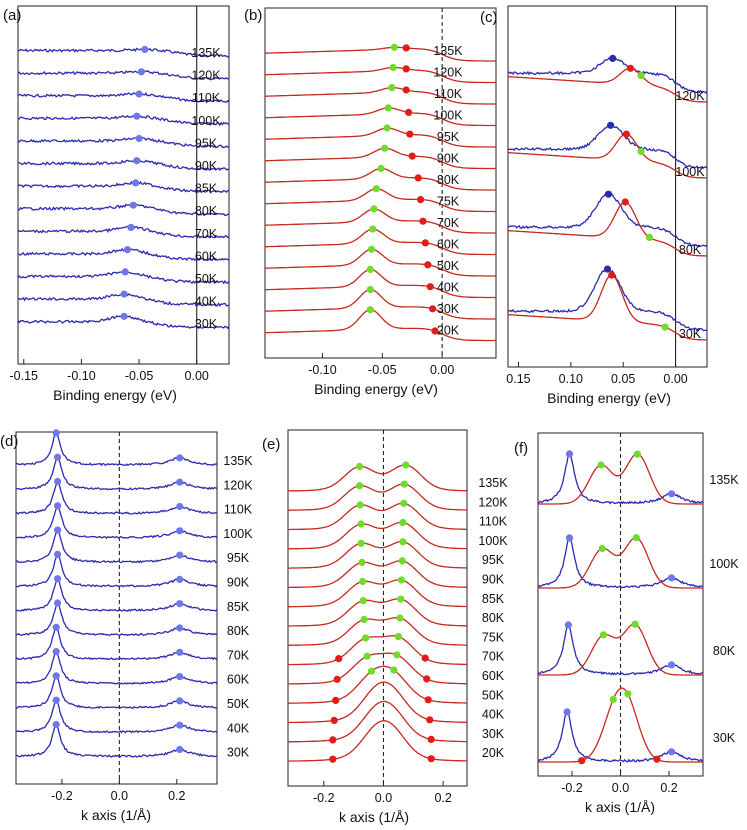 The image size is (747, 830). Describe the element at coordinates (206, 256) in the screenshot. I see `panel-a-temp-label: 60K` at that location.